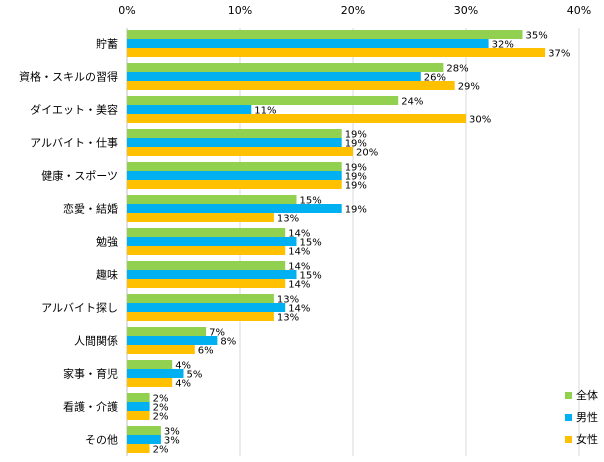 This screenshot has width=604, height=462. Describe the element at coordinates (367, 153) in the screenshot. I see `data-label: 20%` at that location.